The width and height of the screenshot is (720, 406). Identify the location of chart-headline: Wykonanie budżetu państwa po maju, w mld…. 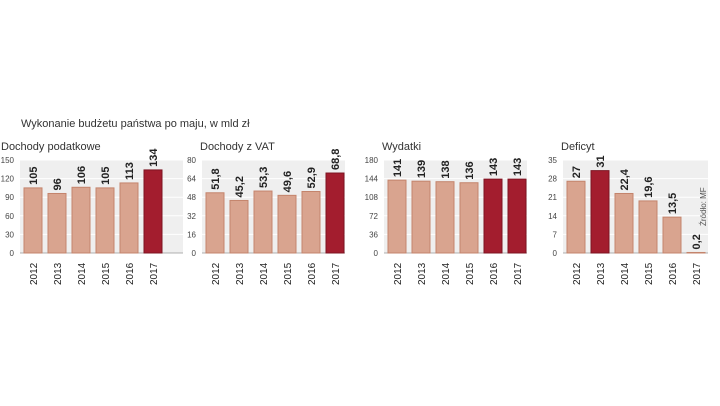
(135, 124).